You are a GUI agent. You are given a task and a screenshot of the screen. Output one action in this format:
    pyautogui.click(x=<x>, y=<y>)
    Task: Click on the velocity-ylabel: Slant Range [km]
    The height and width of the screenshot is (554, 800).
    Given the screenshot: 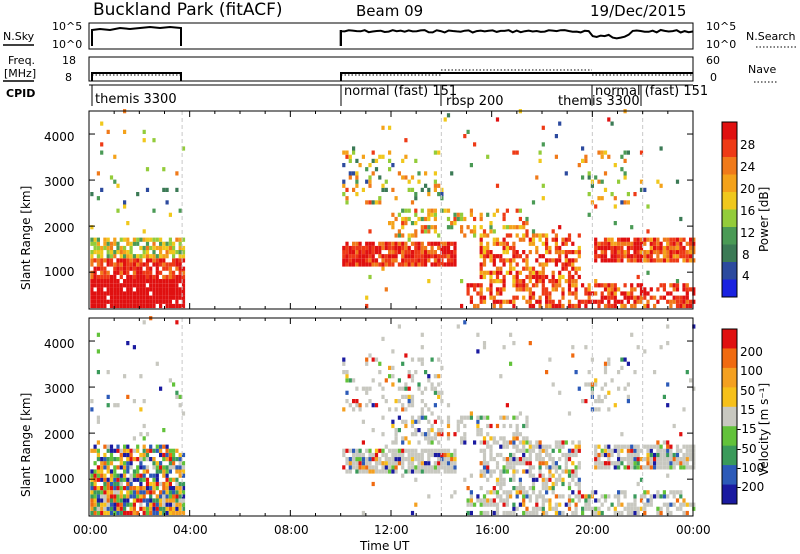 What is the action you would take?
    pyautogui.click(x=26, y=445)
    